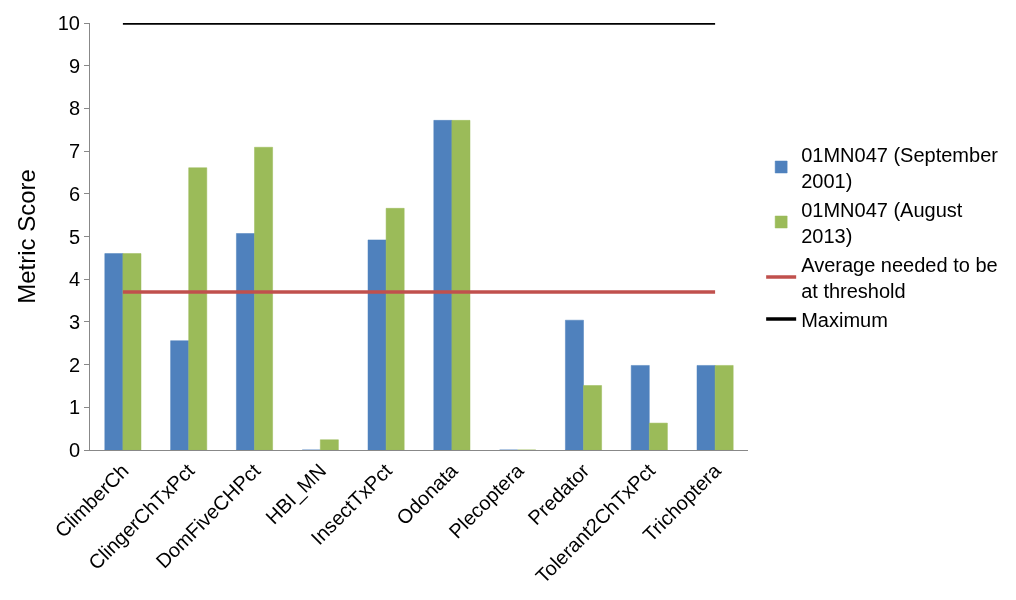 Image resolution: width=1016 pixels, height=600 pixels. I want to click on y-tick-label: 3, so click(74, 321).